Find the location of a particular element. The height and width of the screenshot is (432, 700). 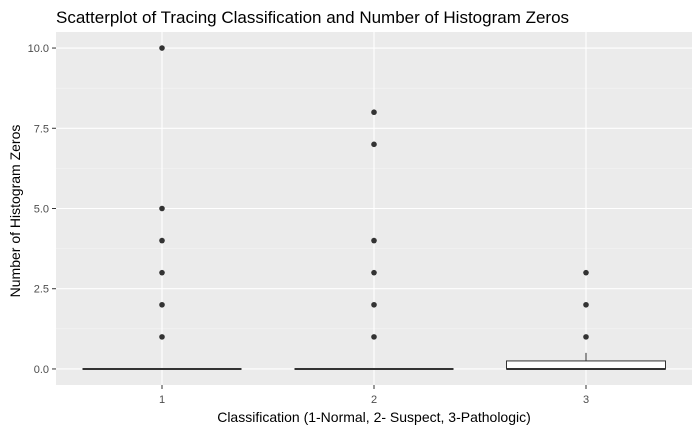

y-tick-label: 10.0 is located at coordinates (38, 49).